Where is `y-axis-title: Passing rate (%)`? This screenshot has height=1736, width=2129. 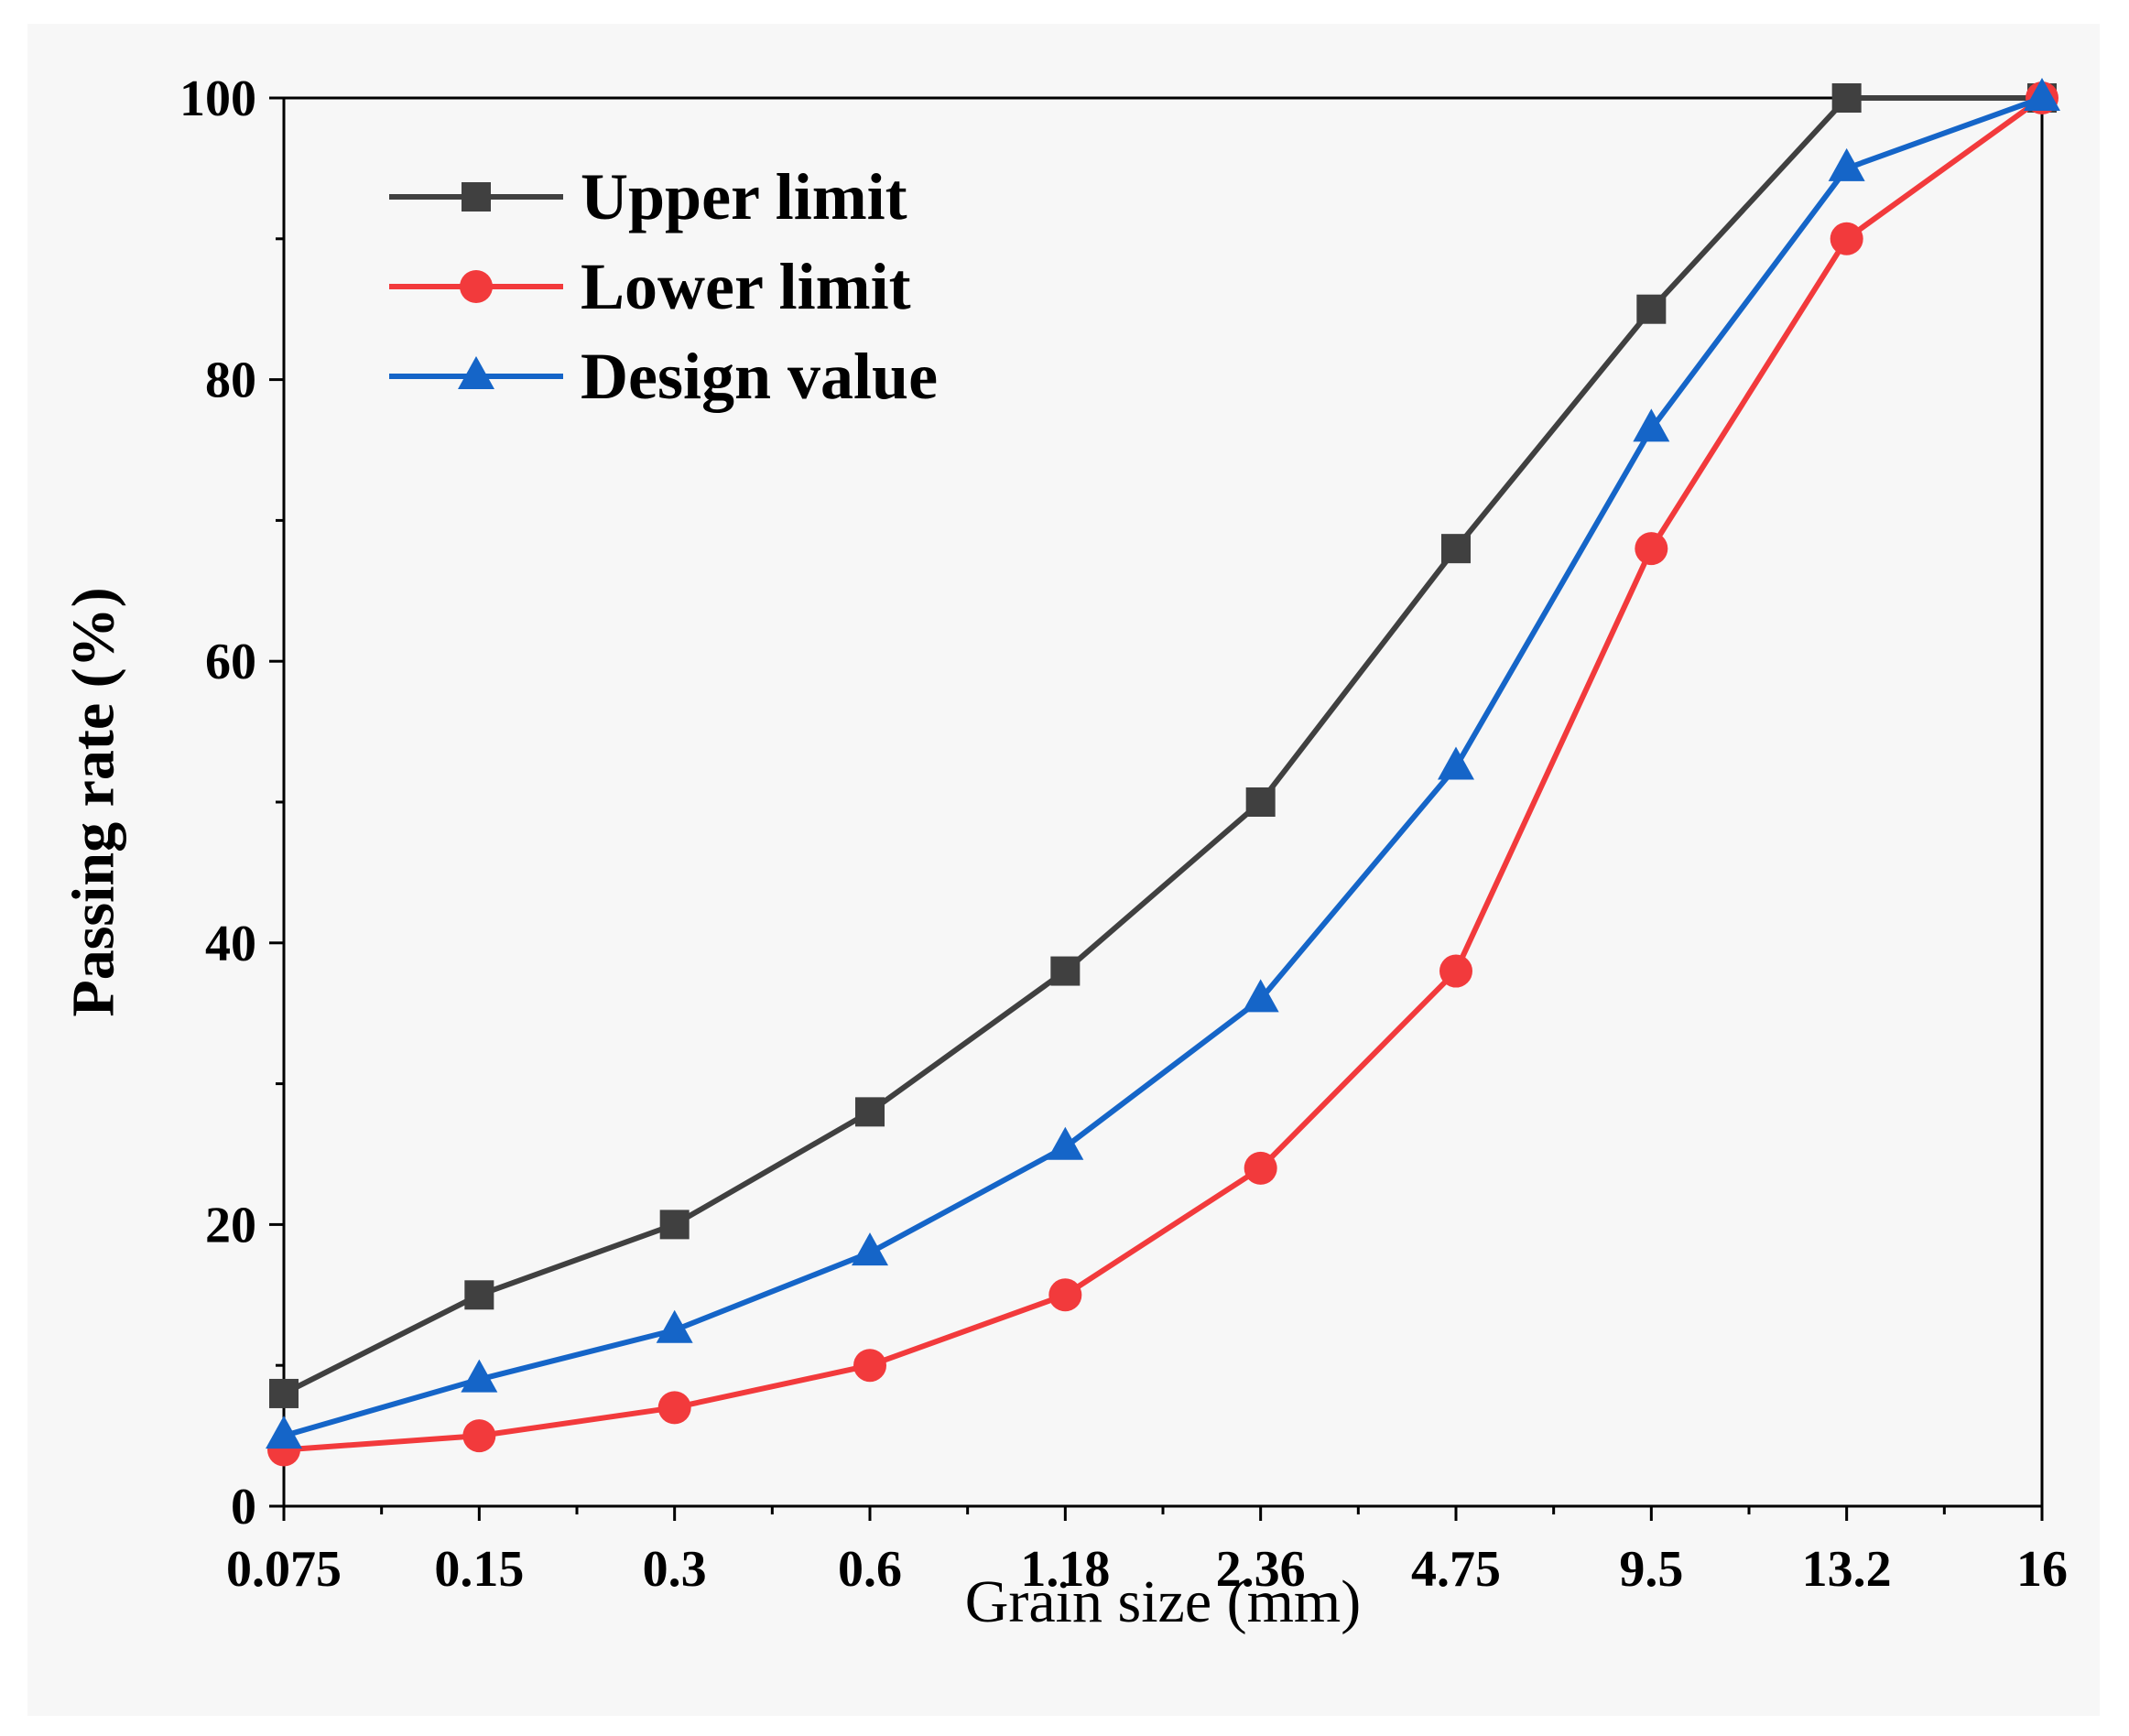 y-axis-title: Passing rate (%) is located at coordinates (93, 801).